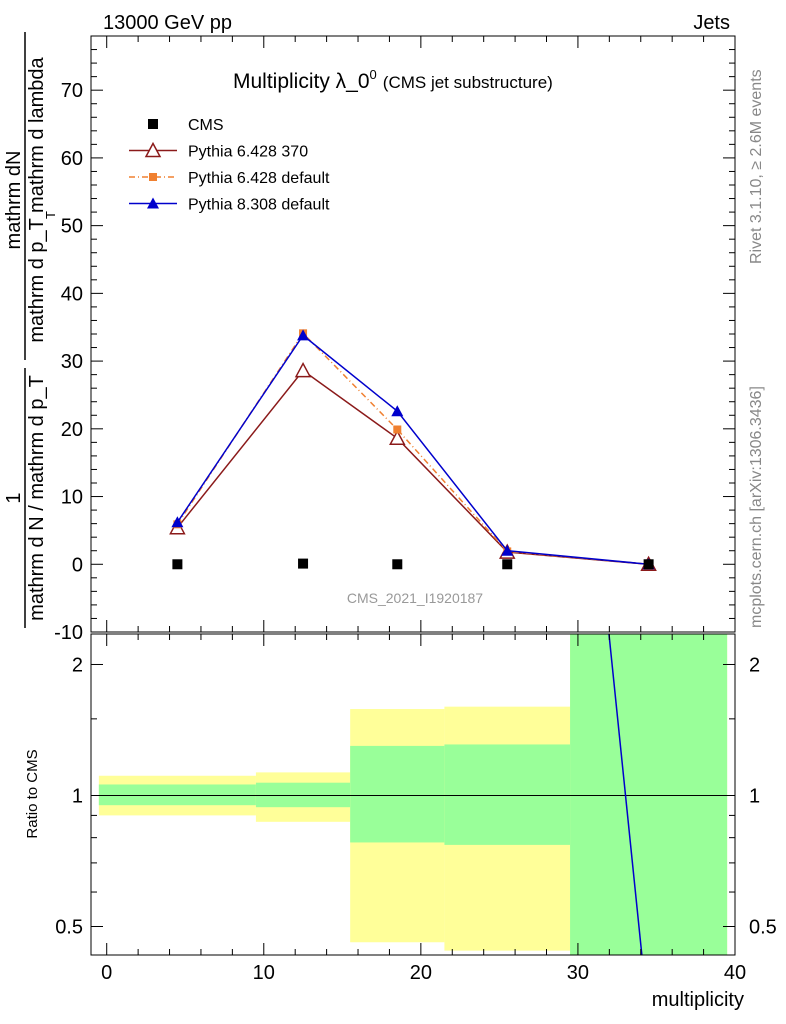 The height and width of the screenshot is (1024, 786). What do you see at coordinates (248, 152) in the screenshot?
I see `legend-label-pythia-6-428-370: Pythia 6.428 370` at bounding box center [248, 152].